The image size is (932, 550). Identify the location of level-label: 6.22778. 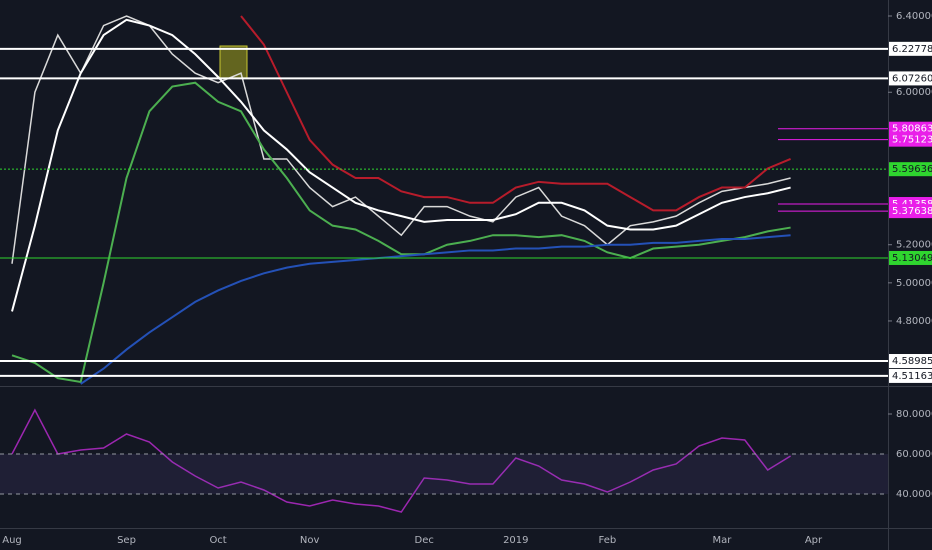
(912, 49).